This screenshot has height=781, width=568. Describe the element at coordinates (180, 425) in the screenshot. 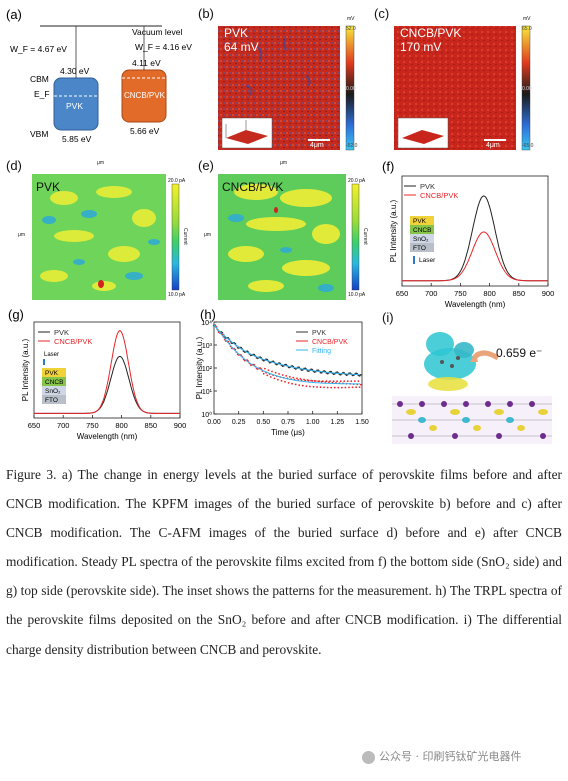

I see `x-tick-label-5: 900` at that location.